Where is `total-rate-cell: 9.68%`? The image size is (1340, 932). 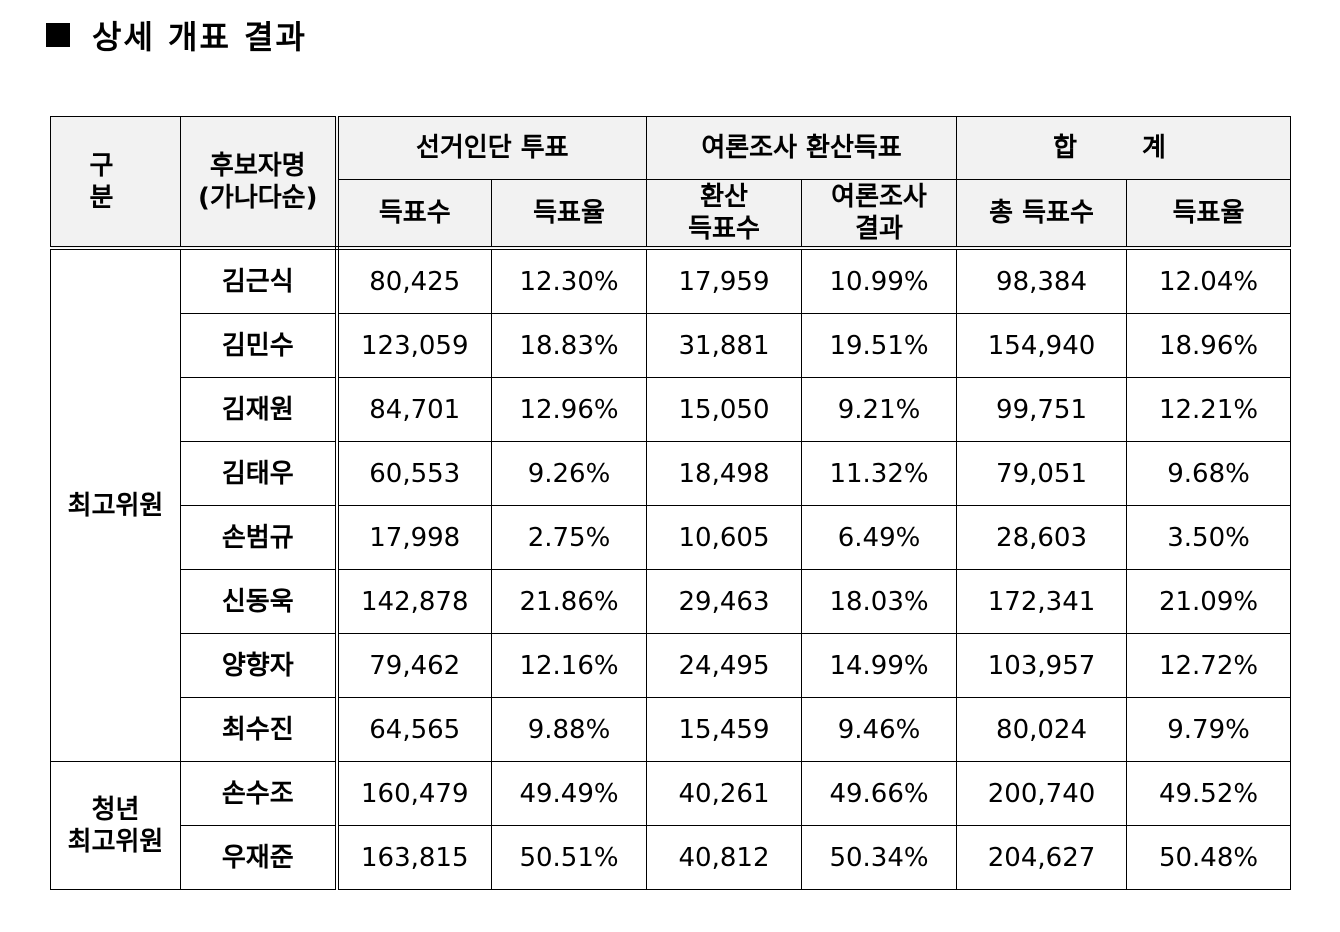 total-rate-cell: 9.68% is located at coordinates (1209, 473).